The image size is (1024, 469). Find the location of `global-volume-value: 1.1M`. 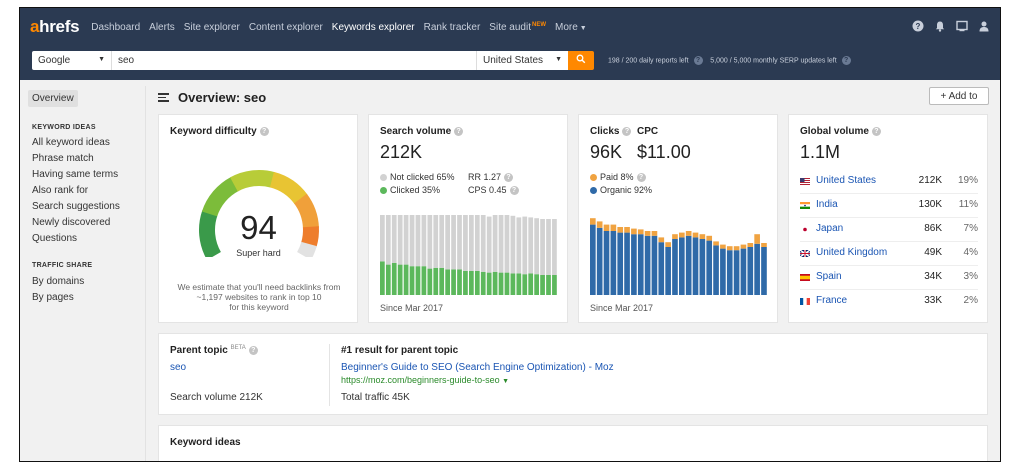

global-volume-value: 1.1M is located at coordinates (820, 152).